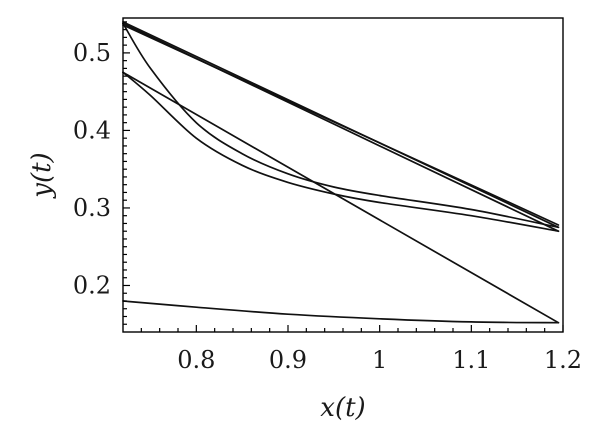 The image size is (600, 444). Describe the element at coordinates (379, 360) in the screenshot. I see `x-tick-label: 1` at that location.